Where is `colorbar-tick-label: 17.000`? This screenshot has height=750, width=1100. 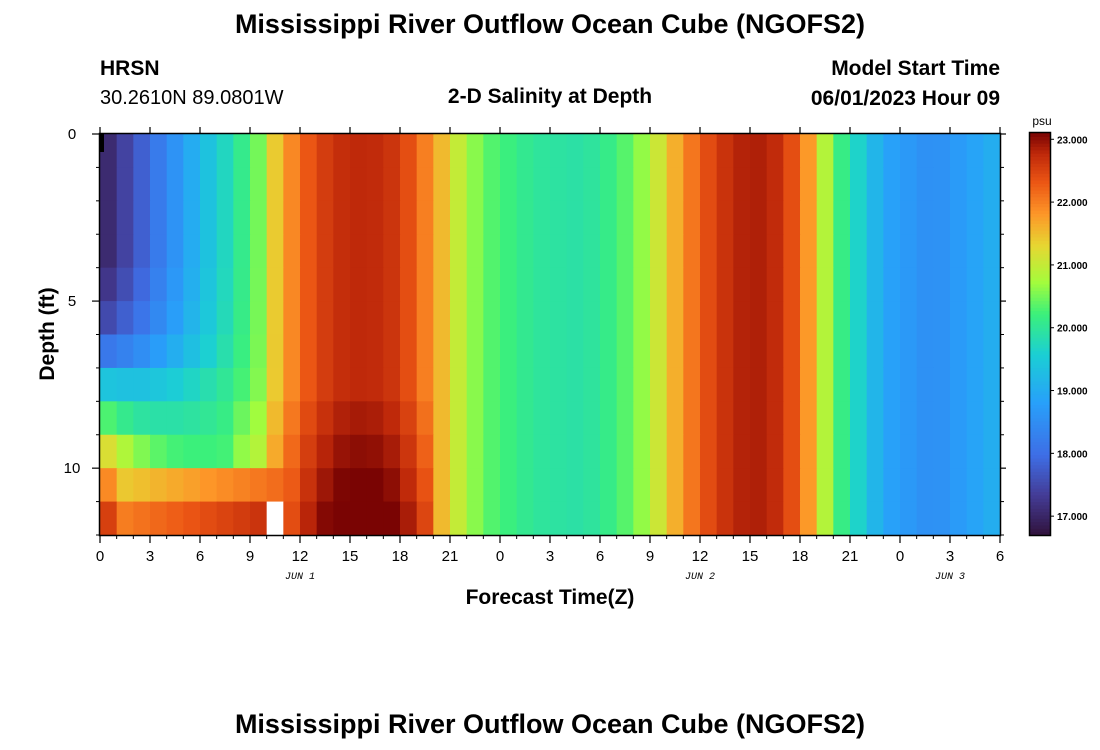
colorbar-tick-label: 17.000 is located at coordinates (1072, 517).